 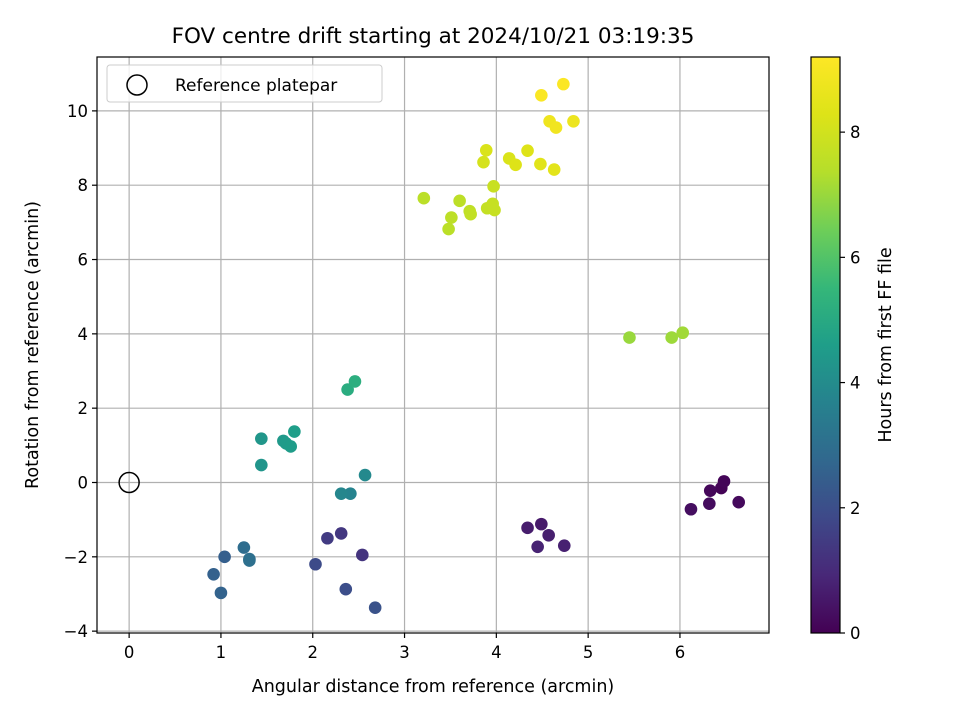 I want to click on y-tick-label: 6, so click(x=83, y=260).